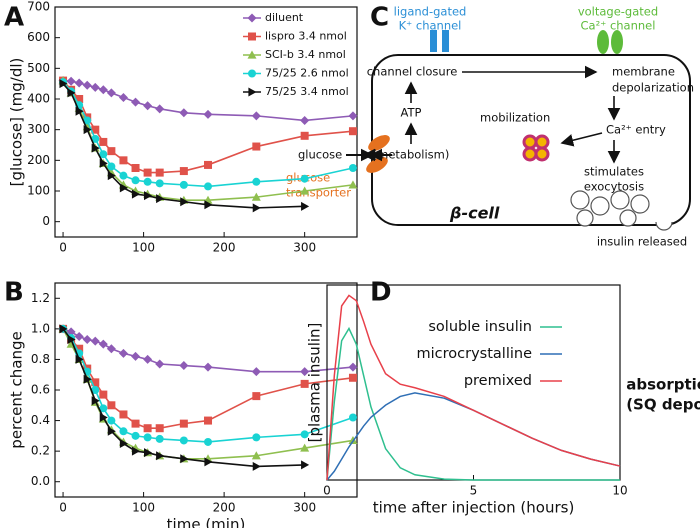 The image size is (700, 528). What do you see at coordinates (642, 242) in the screenshot?
I see `label: insulin released` at bounding box center [642, 242].